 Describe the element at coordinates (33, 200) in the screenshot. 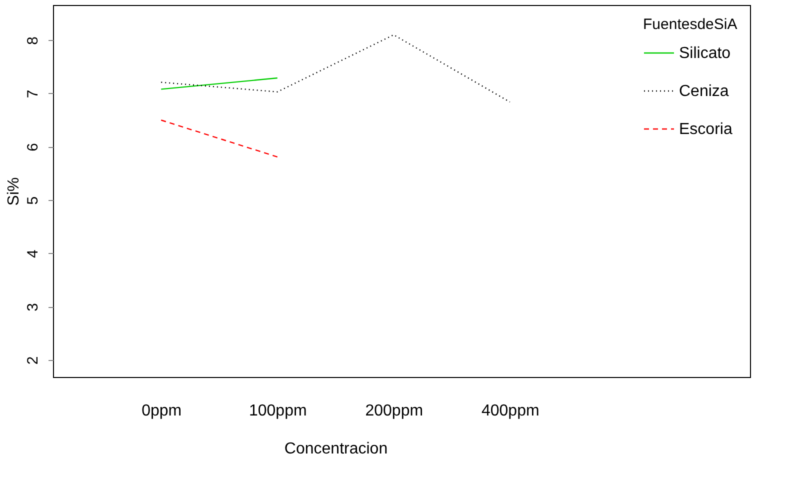

I see `y-tick-label: 5` at that location.